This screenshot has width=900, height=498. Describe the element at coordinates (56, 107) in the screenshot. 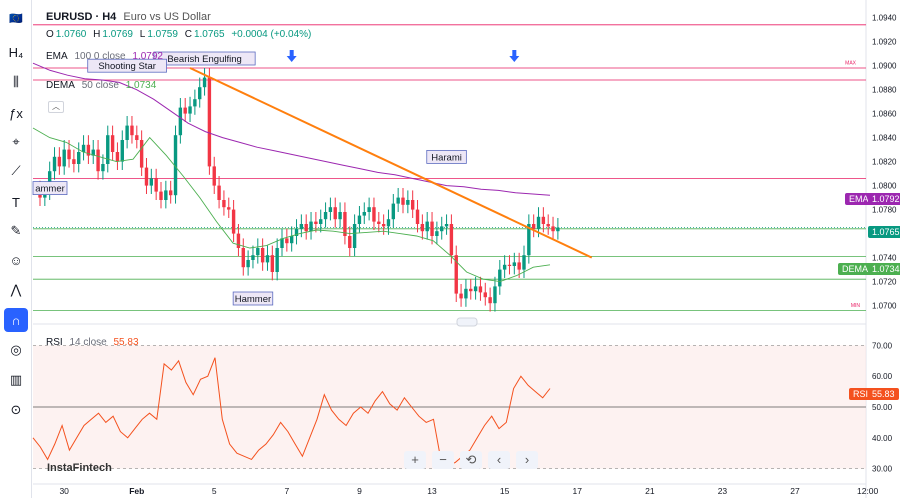

I see `collapse-legend-button: ︿` at that location.